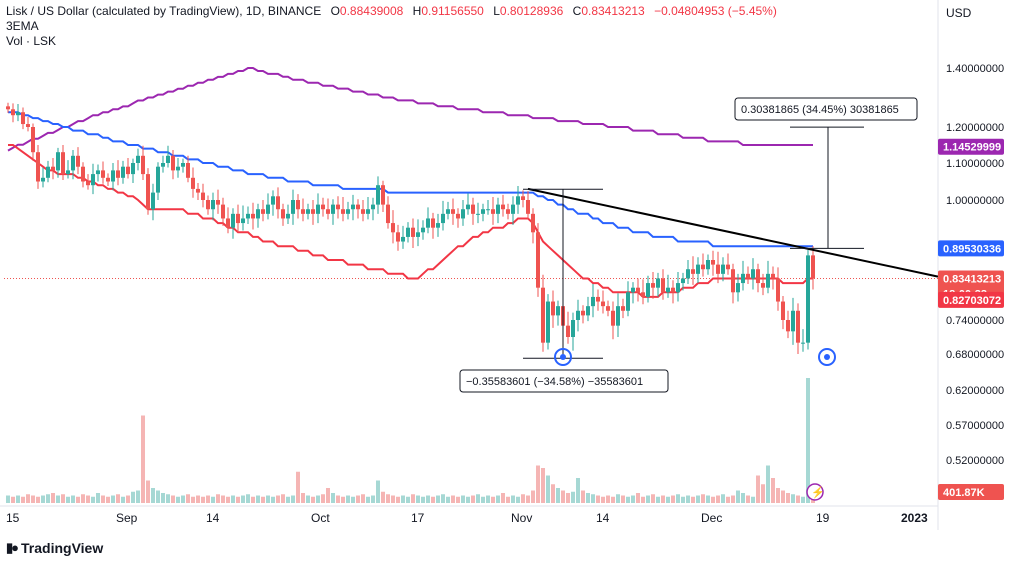 The image size is (1026, 568). What do you see at coordinates (521, 518) in the screenshot?
I see `time-axis-tick-label: Nov` at bounding box center [521, 518].